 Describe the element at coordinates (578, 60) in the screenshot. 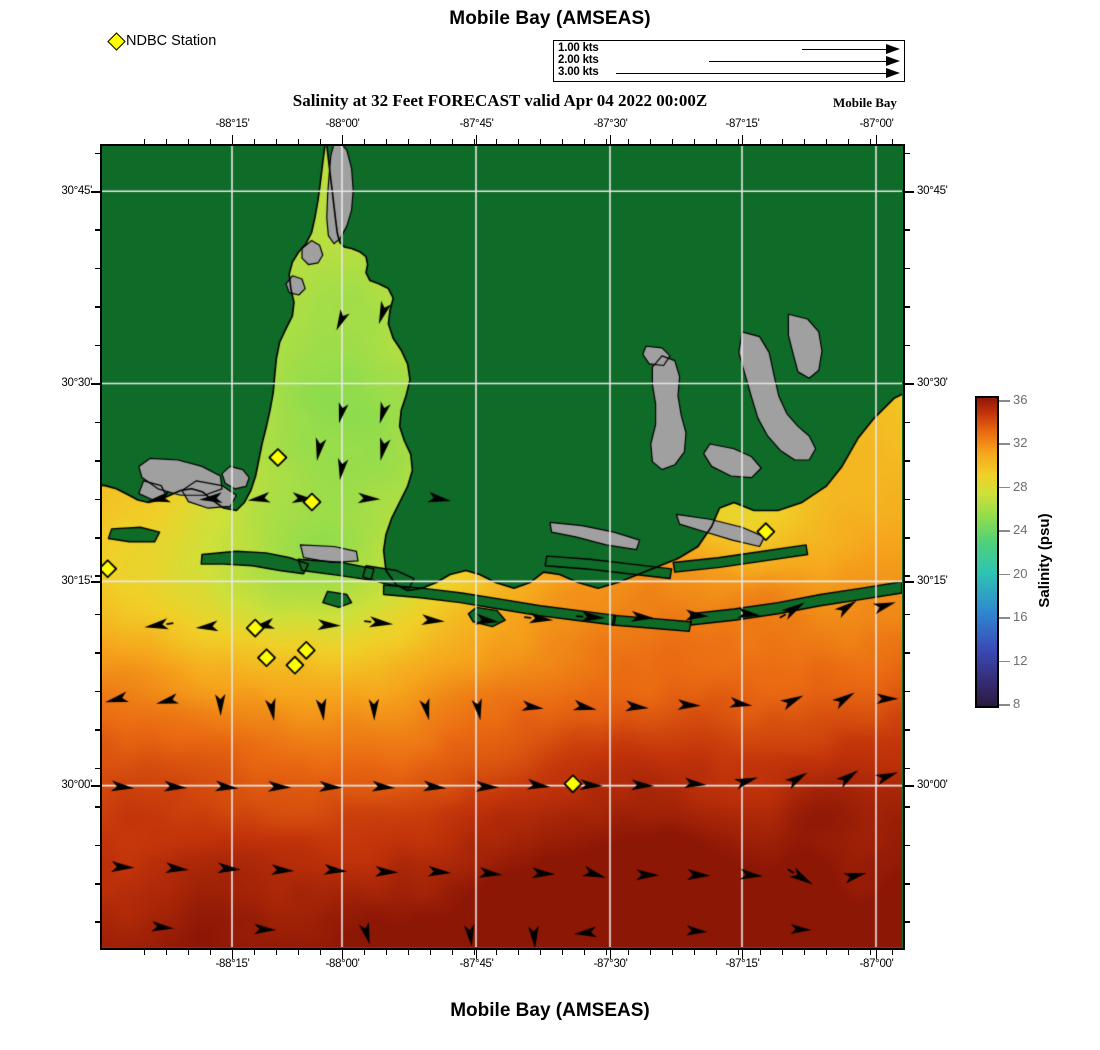

I see `vector-scale-label: 2.00 kts` at that location.